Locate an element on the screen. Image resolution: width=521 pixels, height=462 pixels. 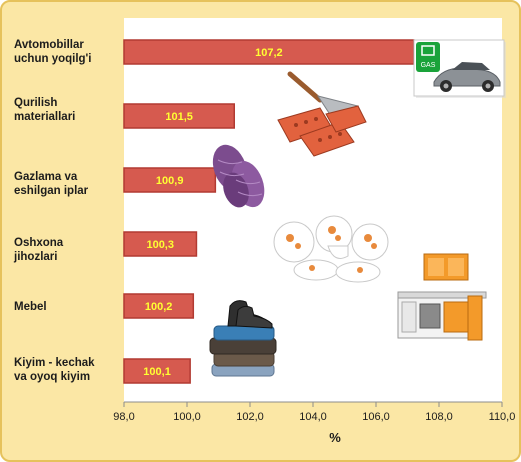
x-tick-label-5: 108,0 is located at coordinates (439, 417).